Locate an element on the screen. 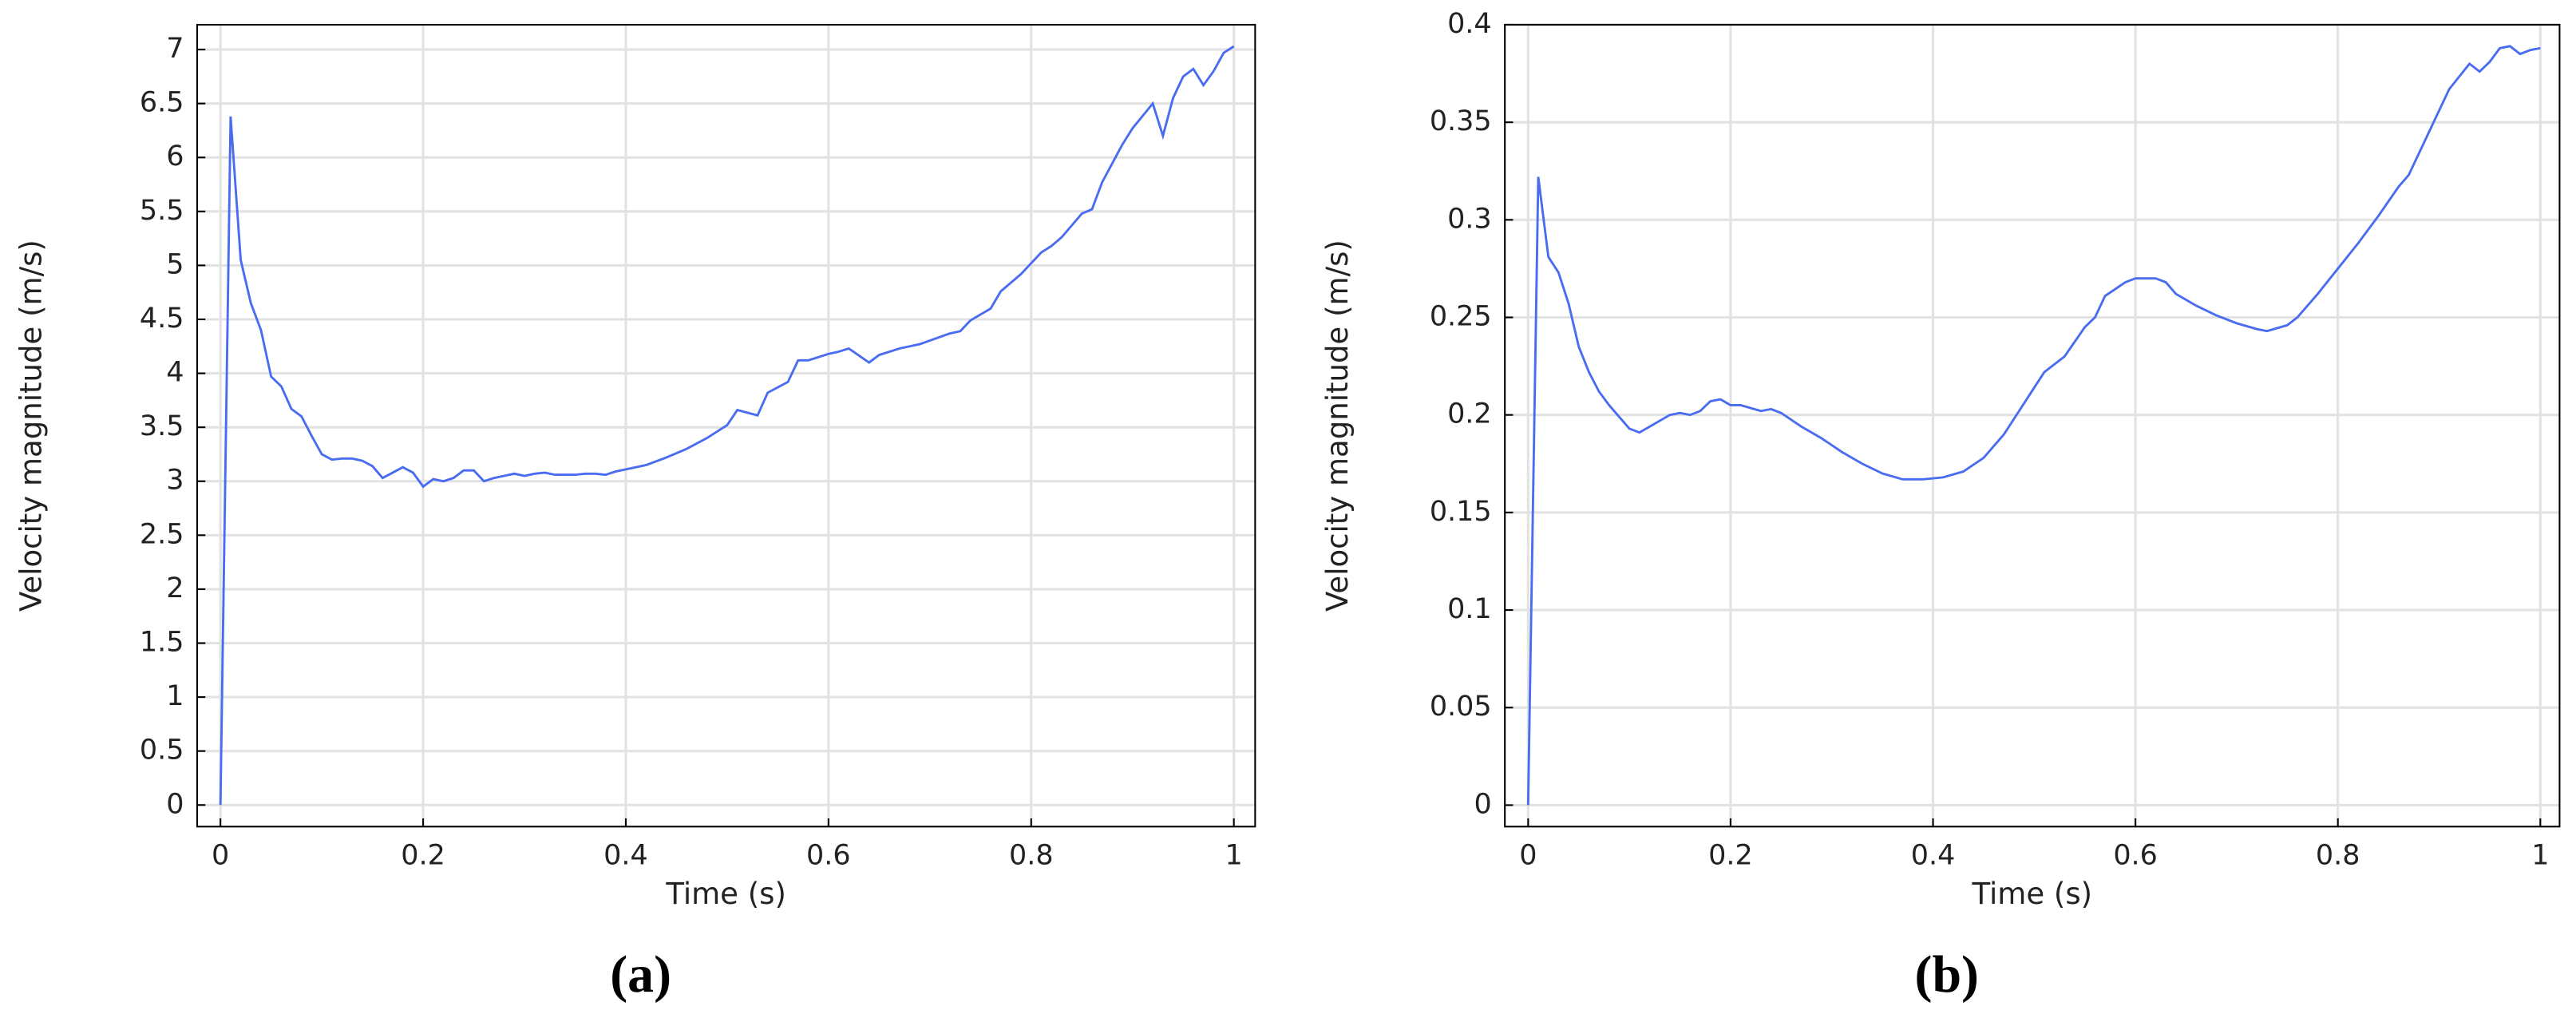 This screenshot has height=1014, width=2576. y-tick-label: 0.35 is located at coordinates (1461, 121).